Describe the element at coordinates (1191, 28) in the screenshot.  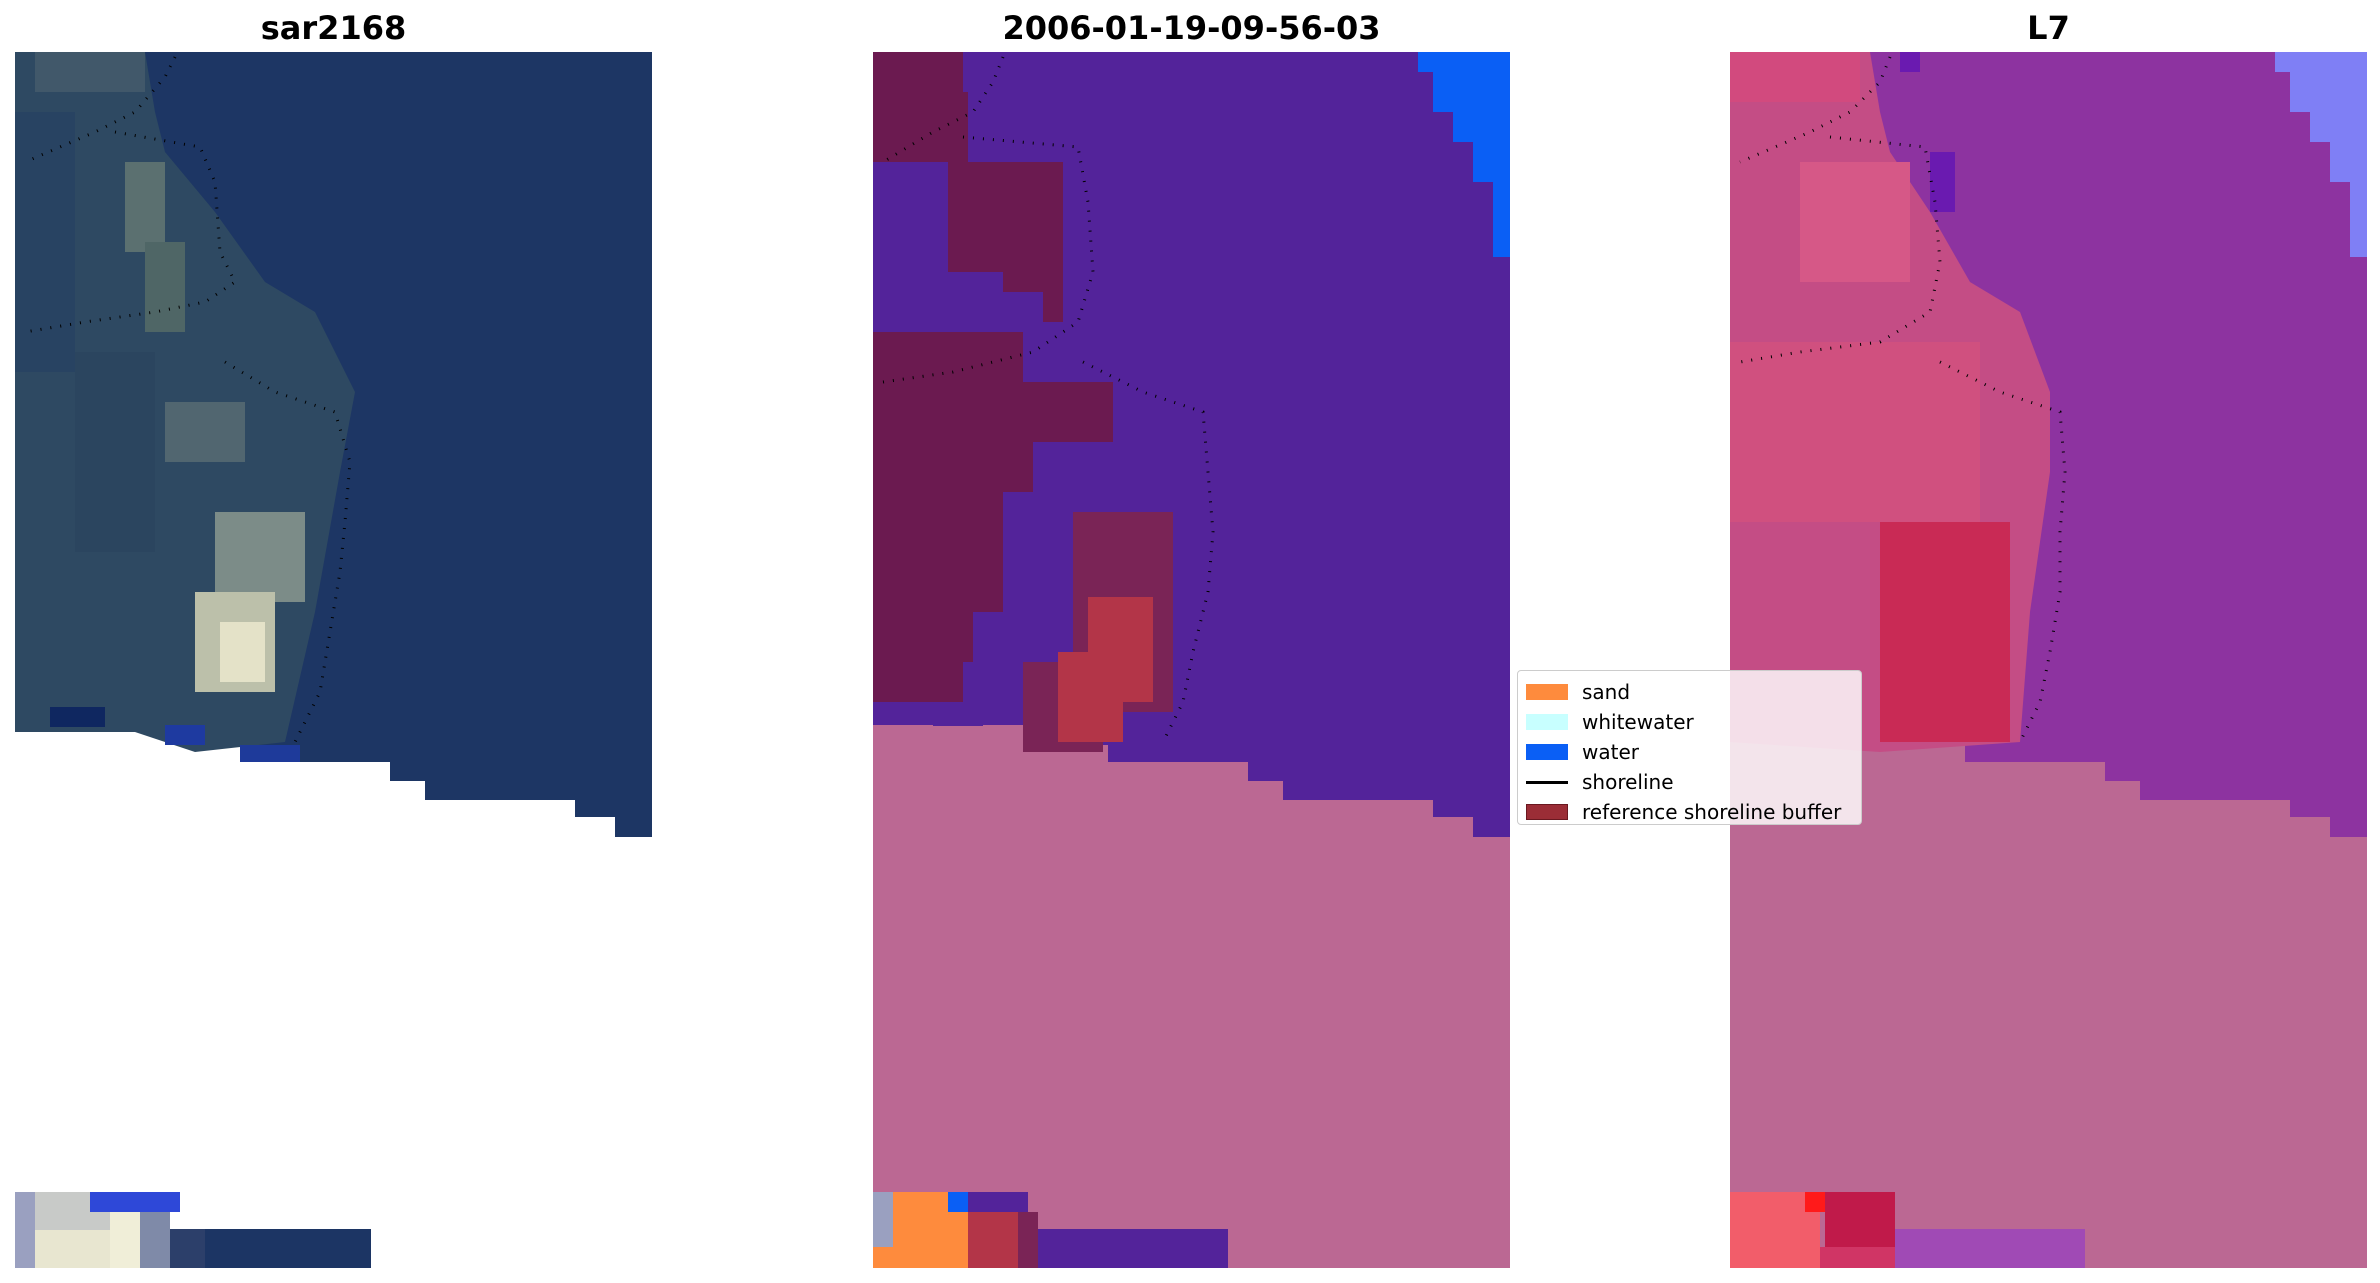
I see `panel-title-classification: 2006-01-19-09-56-03` at that location.